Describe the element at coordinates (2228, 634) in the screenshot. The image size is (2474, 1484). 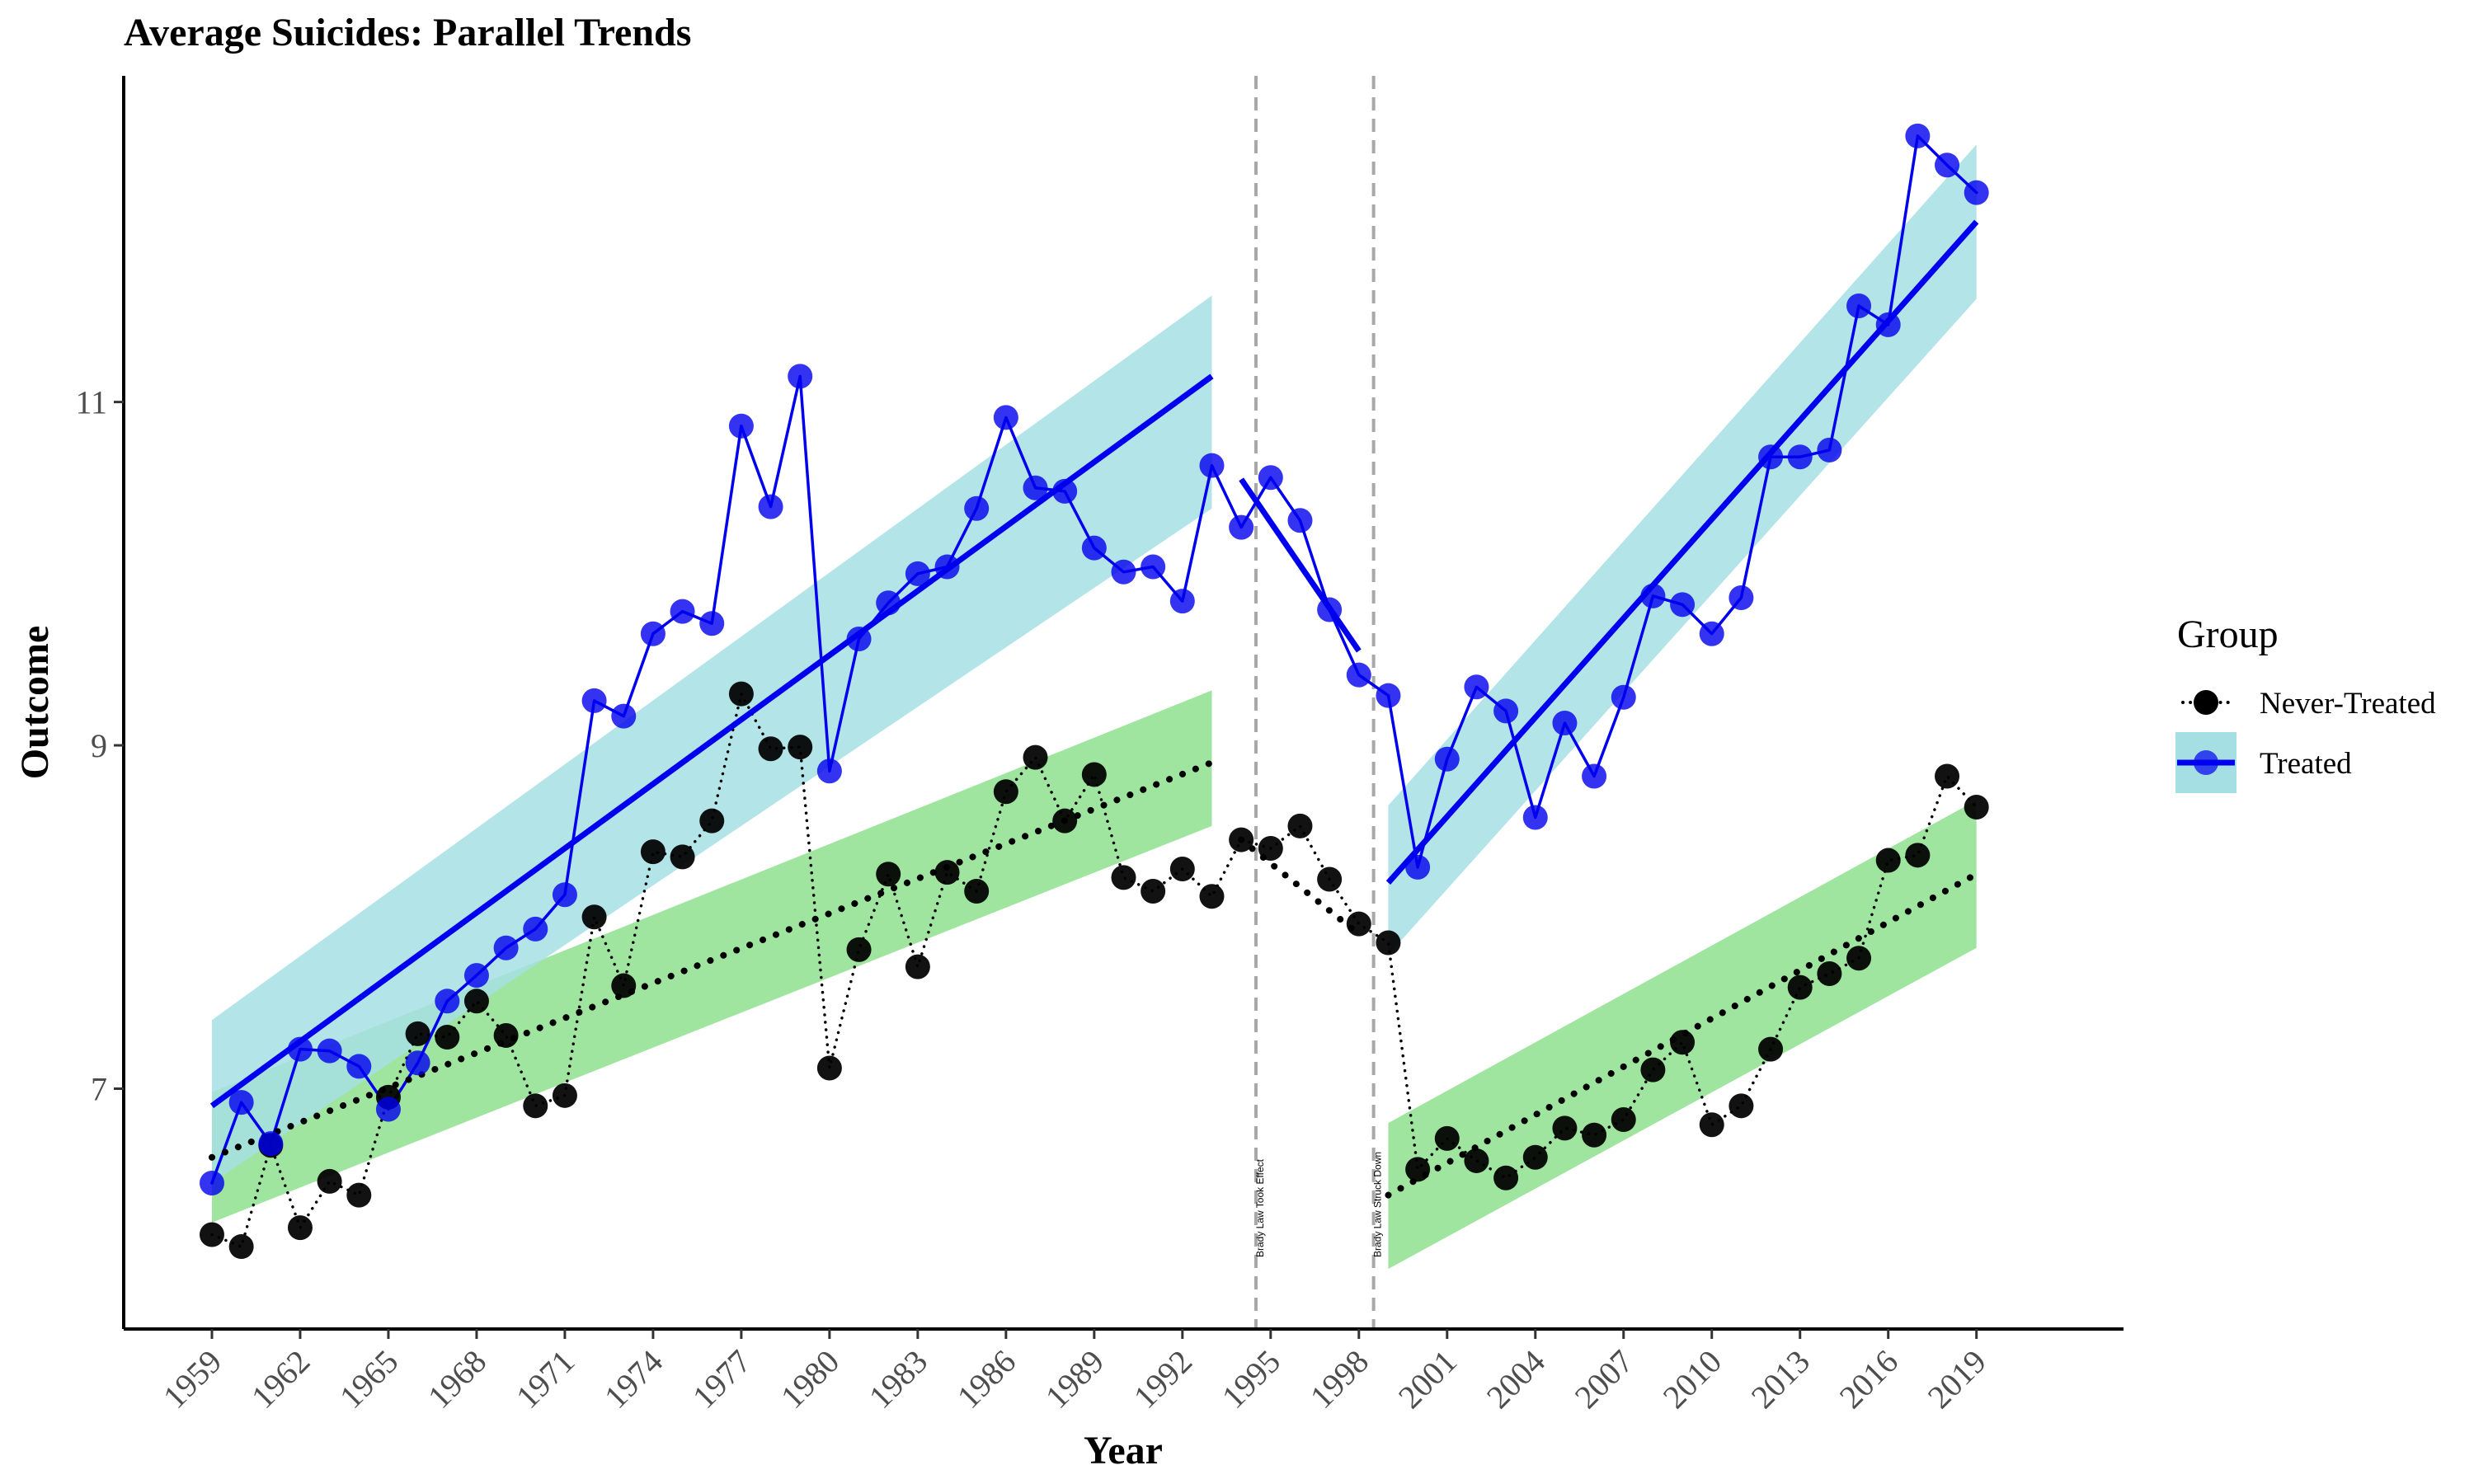
I see `legend-title: Group` at that location.